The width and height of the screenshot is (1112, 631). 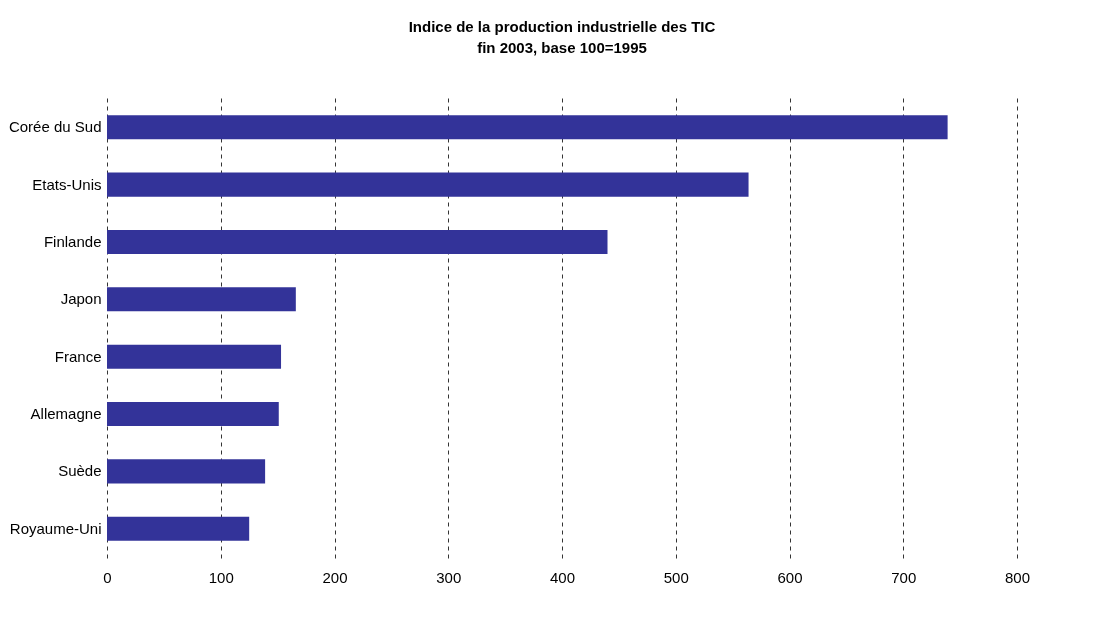 I want to click on y-tick-label: Finlande, so click(x=72, y=241).